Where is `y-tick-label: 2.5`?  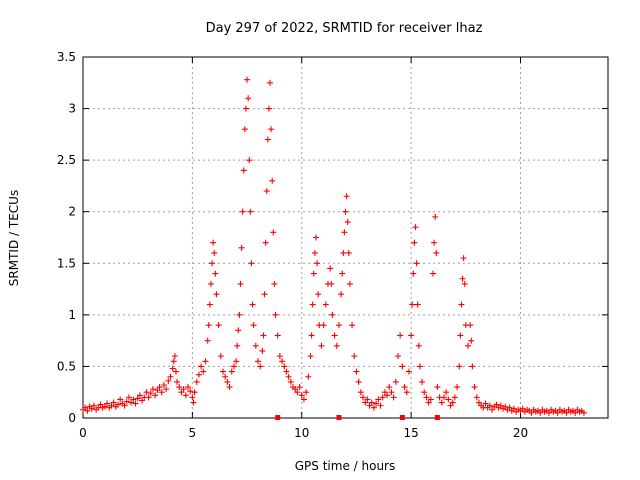 y-tick-label: 2.5 is located at coordinates (66, 160).